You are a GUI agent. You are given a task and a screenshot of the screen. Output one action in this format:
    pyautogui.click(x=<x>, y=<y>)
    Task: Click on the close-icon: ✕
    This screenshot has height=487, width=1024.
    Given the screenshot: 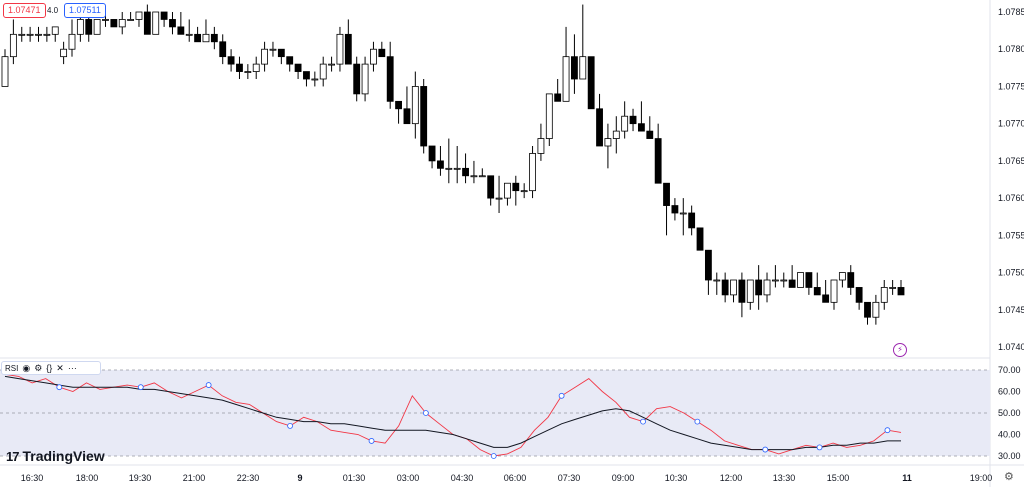 What is the action you would take?
    pyautogui.click(x=60, y=368)
    